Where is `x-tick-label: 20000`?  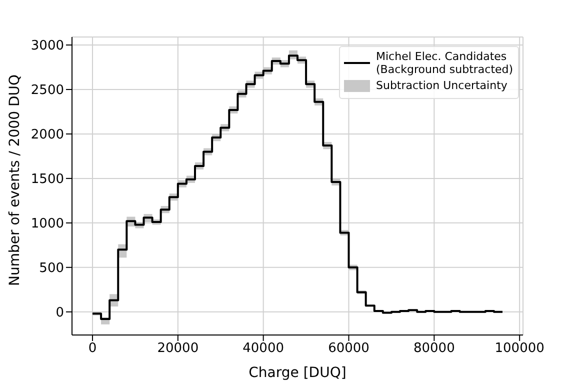
x-tick-label: 20000 is located at coordinates (178, 348).